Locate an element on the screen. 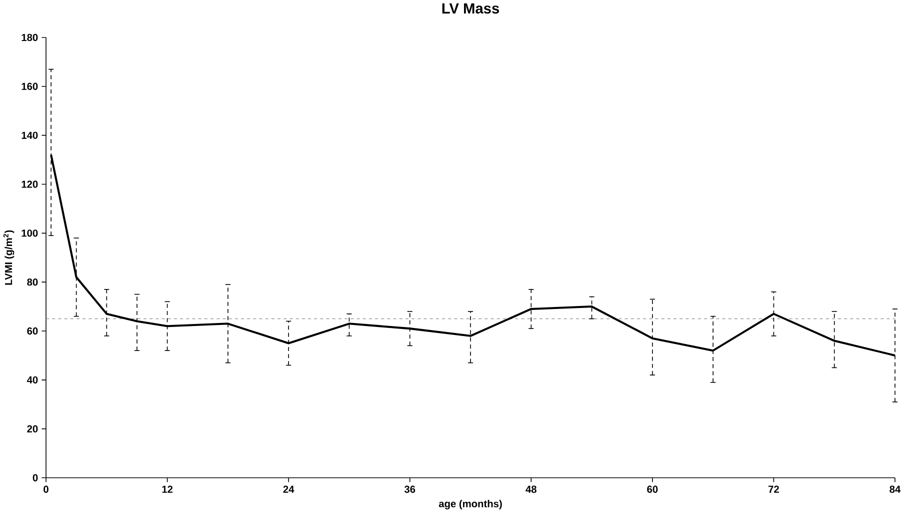  y-tick-label: 120 is located at coordinates (30, 184).